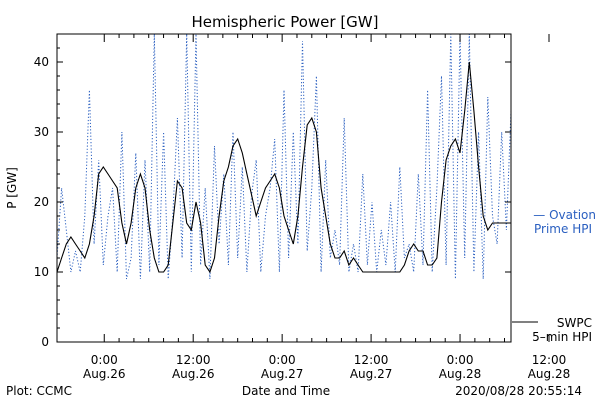 Image resolution: width=600 pixels, height=400 pixels. What do you see at coordinates (563, 229) in the screenshot?
I see `legend-ovation-label-2: Prime HPI` at bounding box center [563, 229].